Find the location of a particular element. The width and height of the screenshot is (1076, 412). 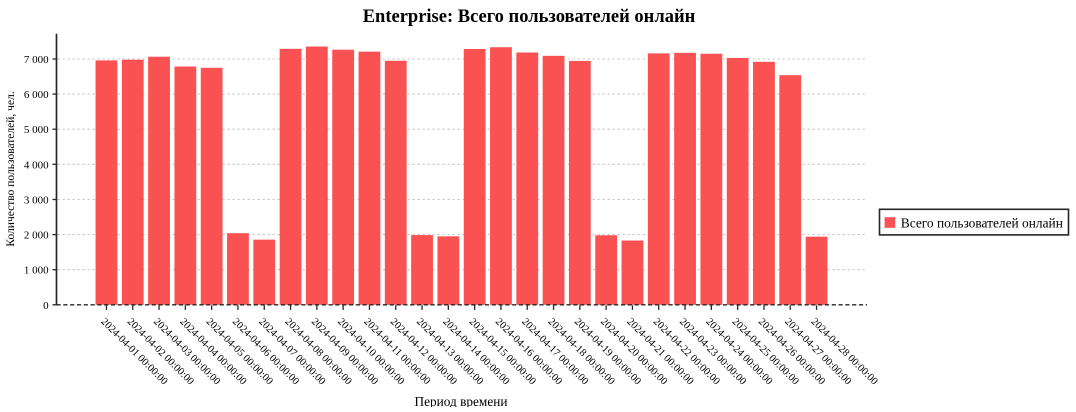

svg-text: 2 000 is located at coordinates (36, 236).